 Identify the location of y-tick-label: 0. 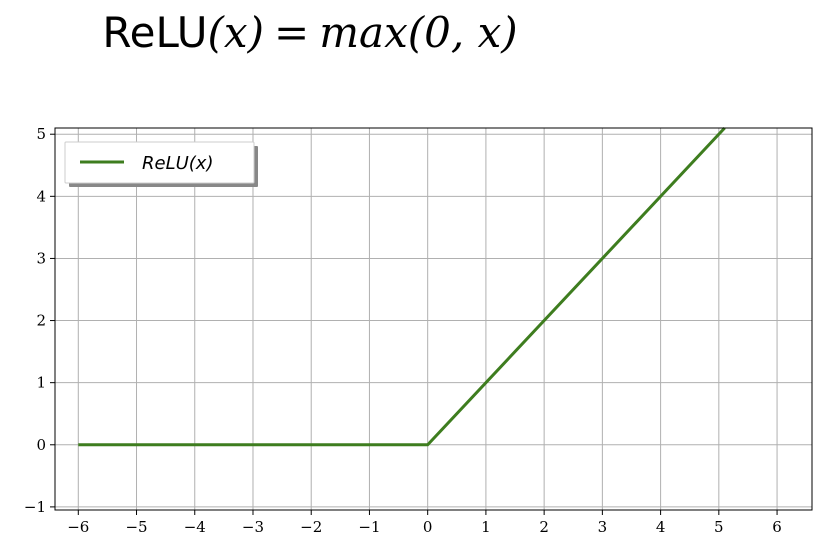
(41, 445).